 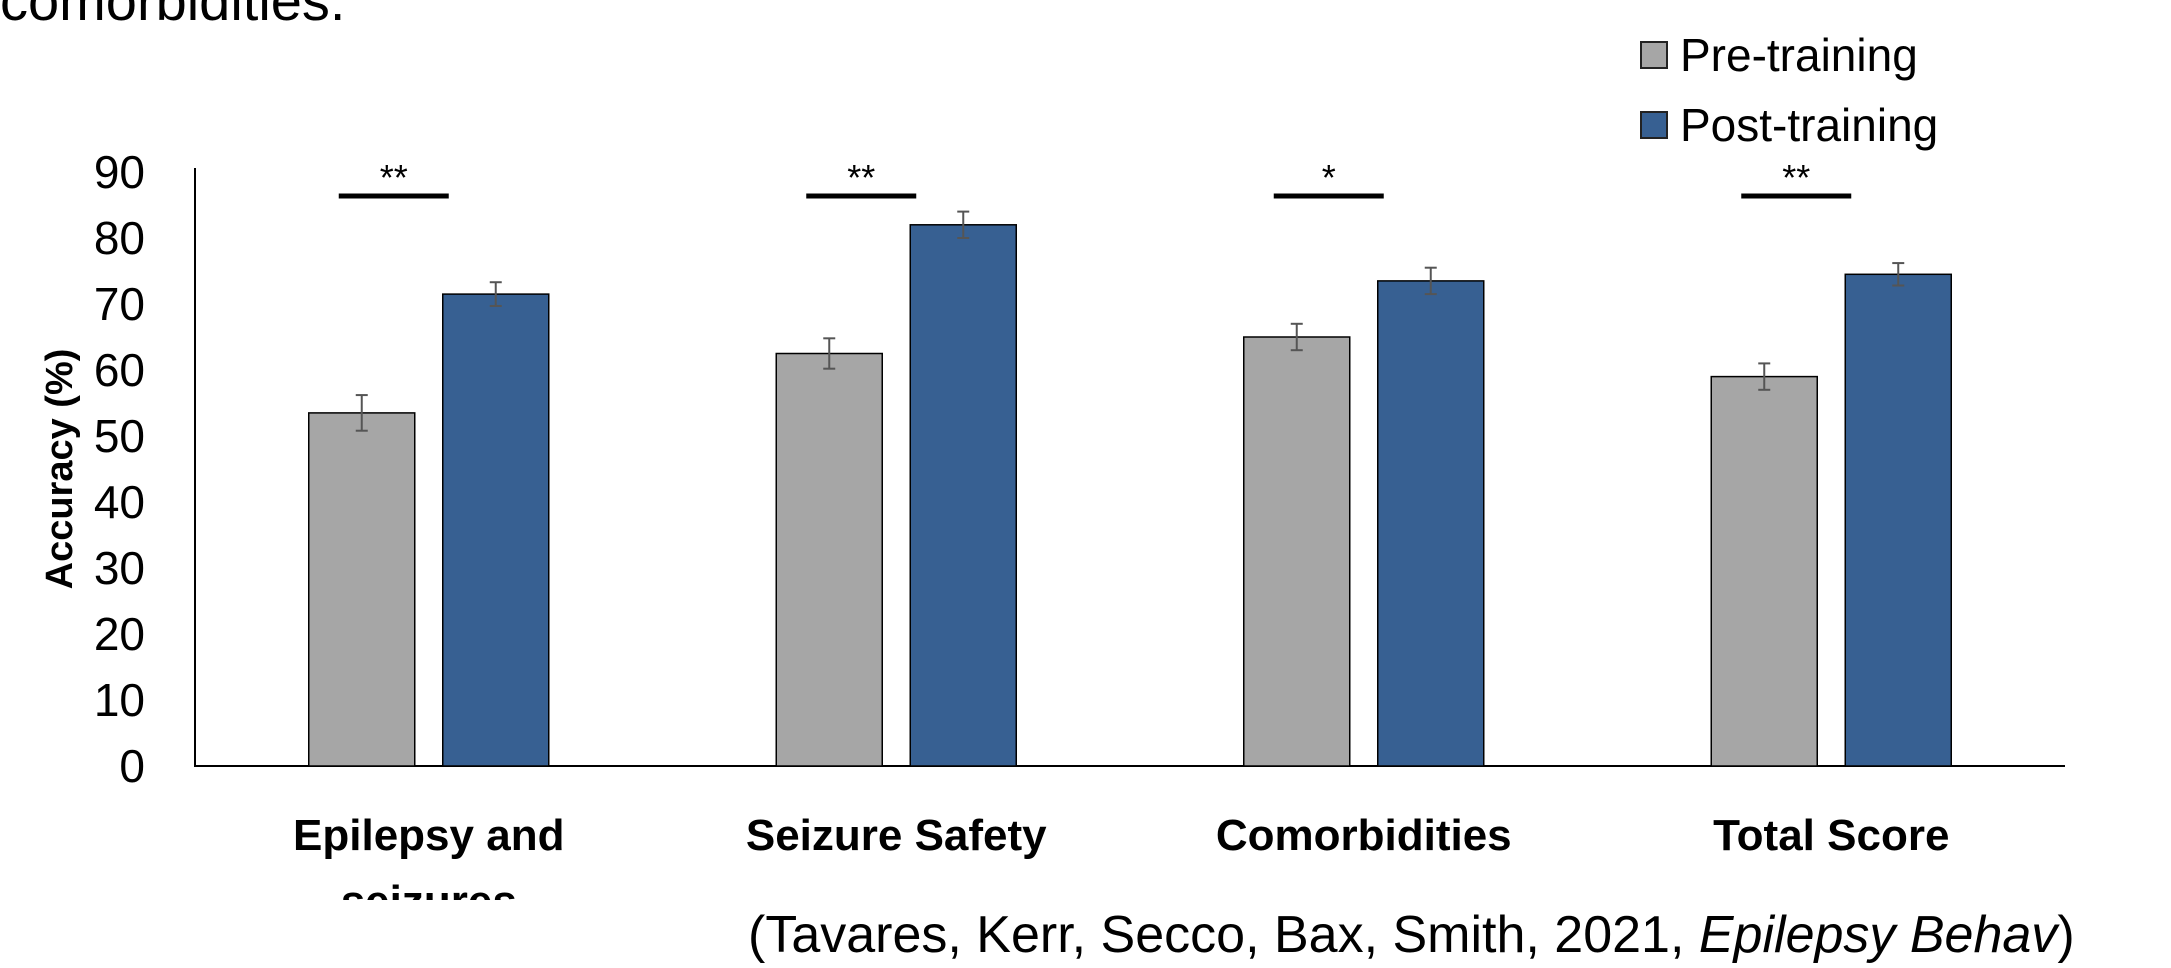 I want to click on legend-swatch-post-training, so click(x=1654, y=125).